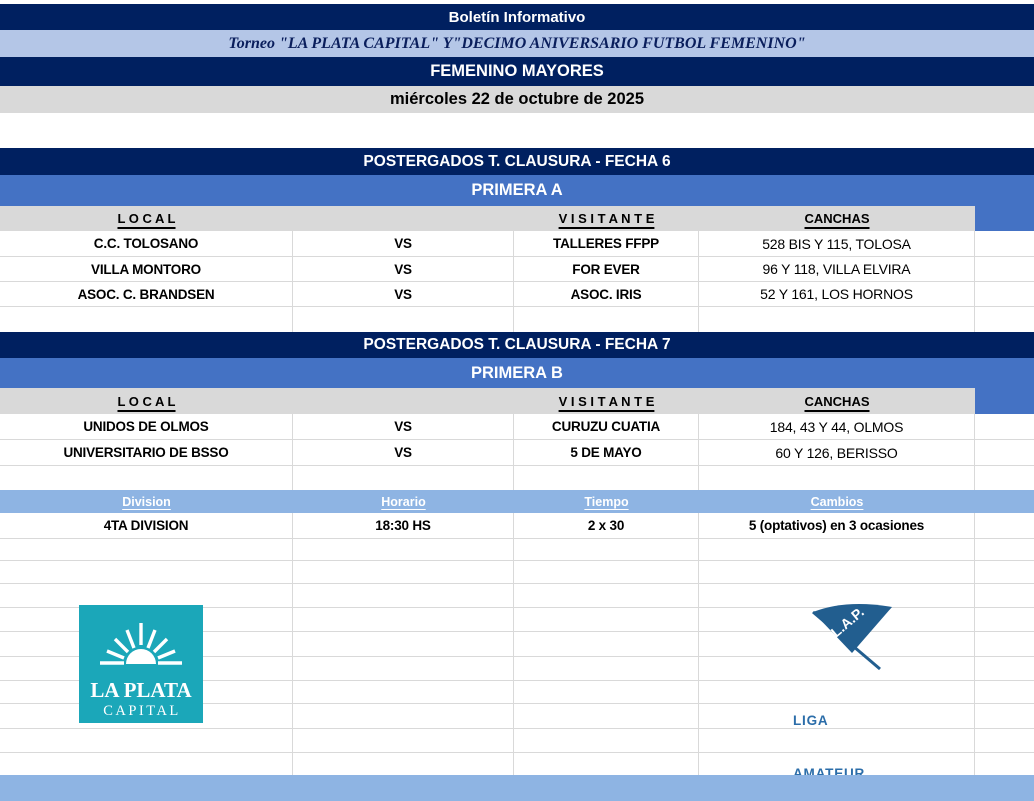 This screenshot has height=801, width=1034. What do you see at coordinates (606, 269) in the screenshot?
I see `row-visitante: FOR EVER` at bounding box center [606, 269].